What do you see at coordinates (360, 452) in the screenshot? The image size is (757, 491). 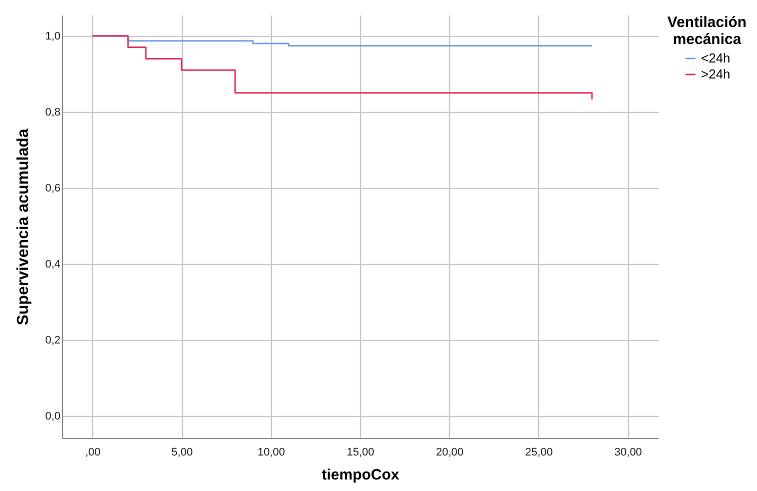 I see `x-tick-label: 15,00` at bounding box center [360, 452].